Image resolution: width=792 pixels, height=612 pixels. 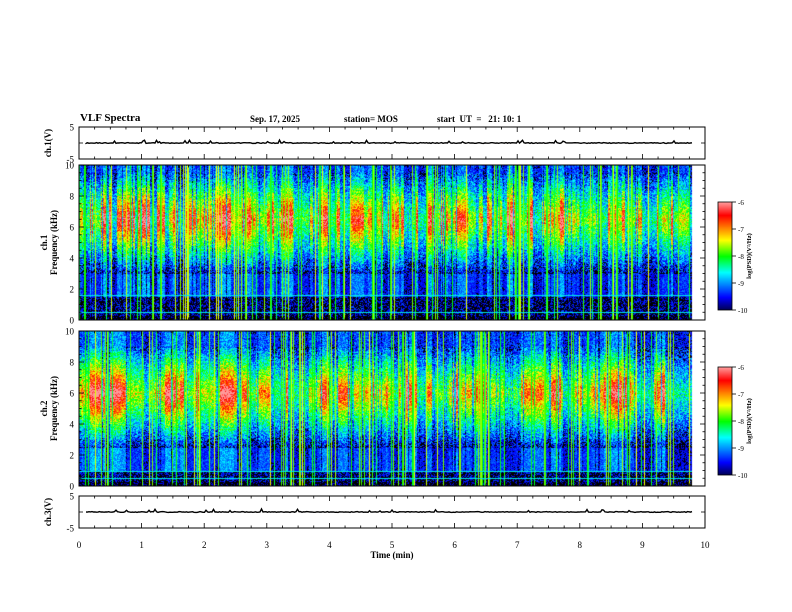 I want to click on station-label: station= MOS, so click(x=371, y=119).